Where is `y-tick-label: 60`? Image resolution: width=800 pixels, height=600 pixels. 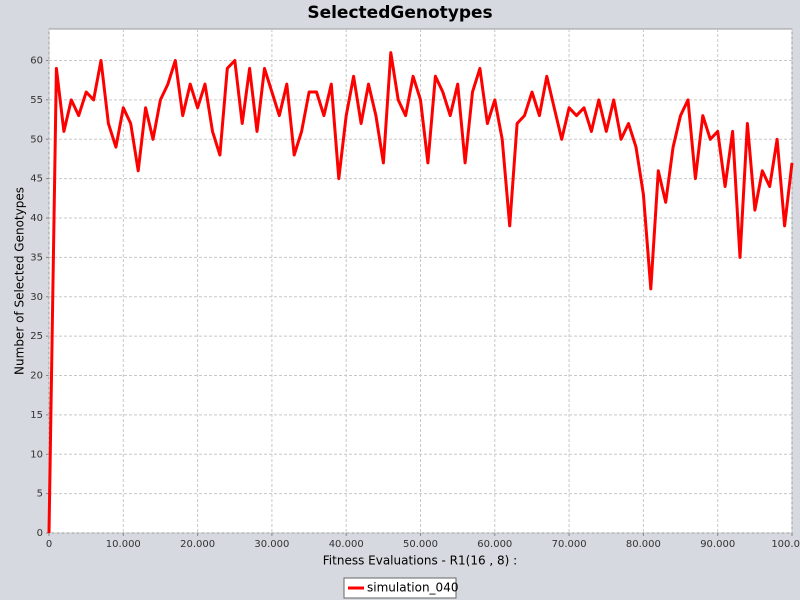
y-tick-label: 60 is located at coordinates (36, 61).